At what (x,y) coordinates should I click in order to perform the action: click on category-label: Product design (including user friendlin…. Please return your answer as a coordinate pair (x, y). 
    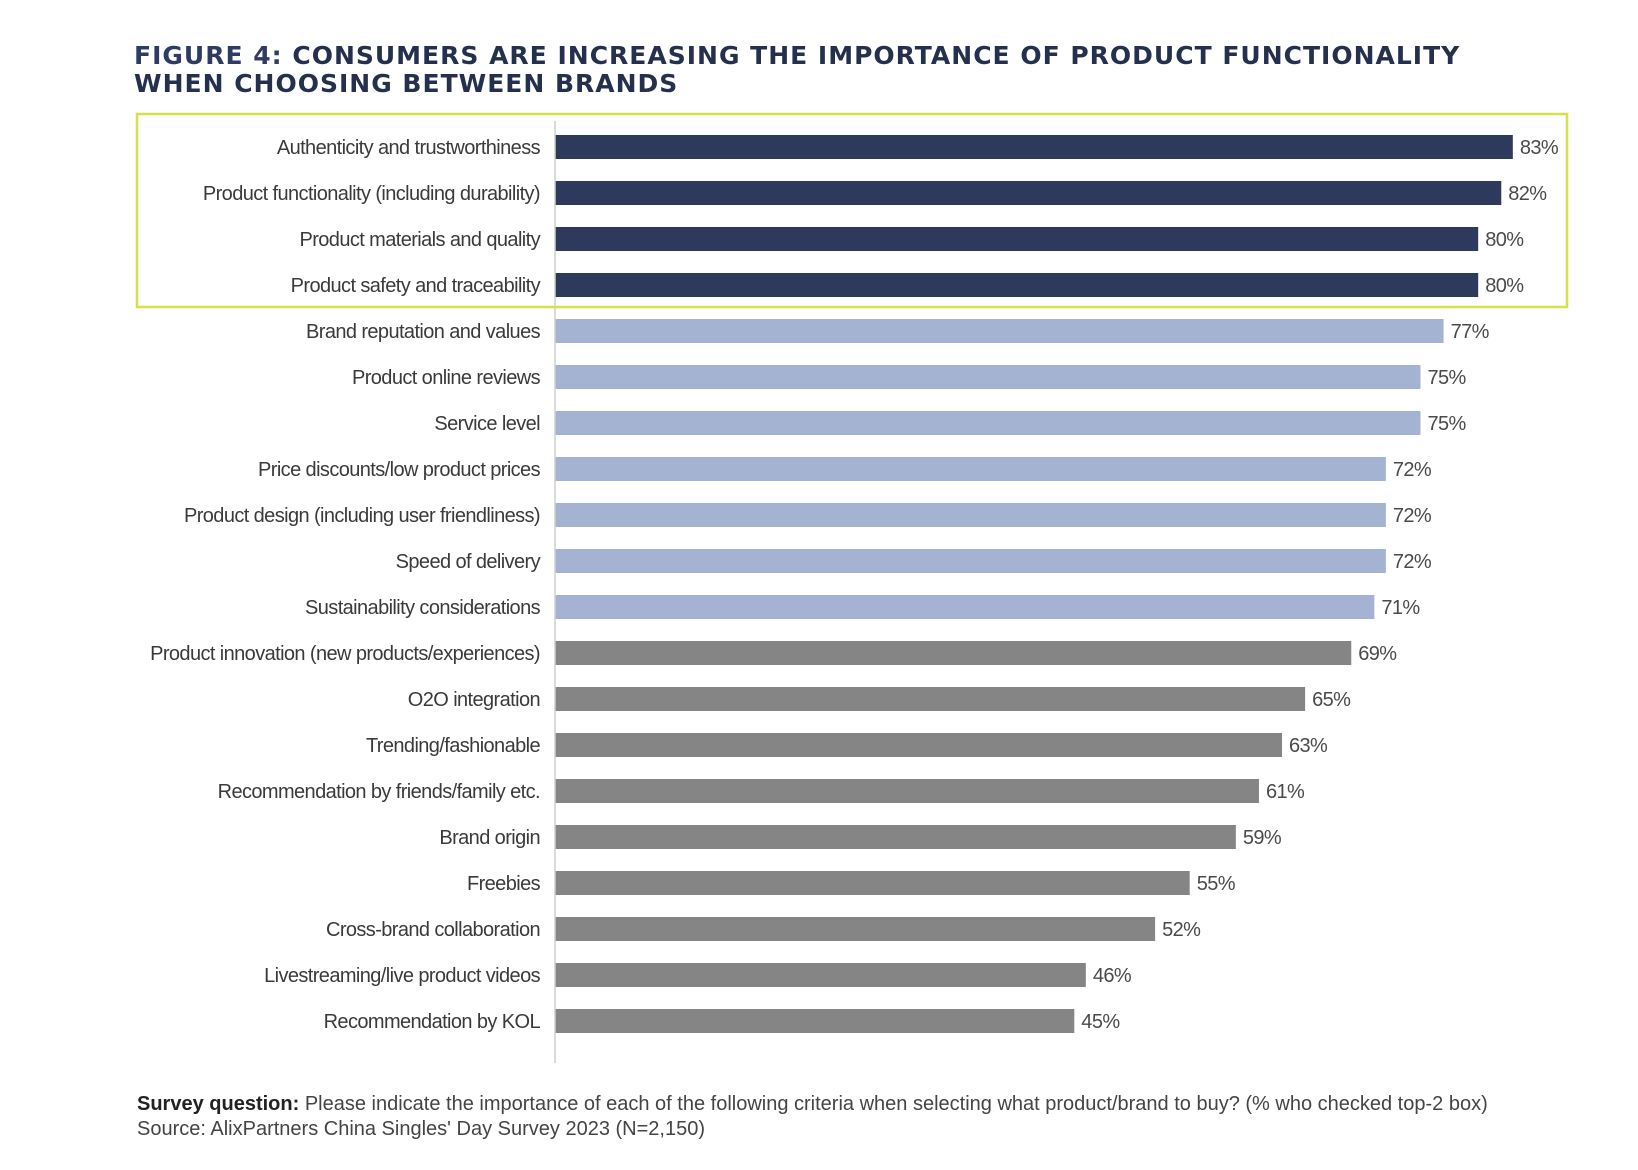
    Looking at the image, I should click on (362, 516).